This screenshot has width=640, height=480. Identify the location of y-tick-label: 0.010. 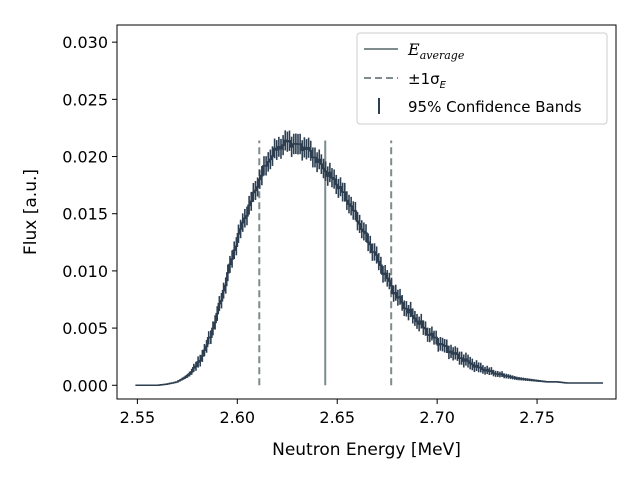
(85, 271).